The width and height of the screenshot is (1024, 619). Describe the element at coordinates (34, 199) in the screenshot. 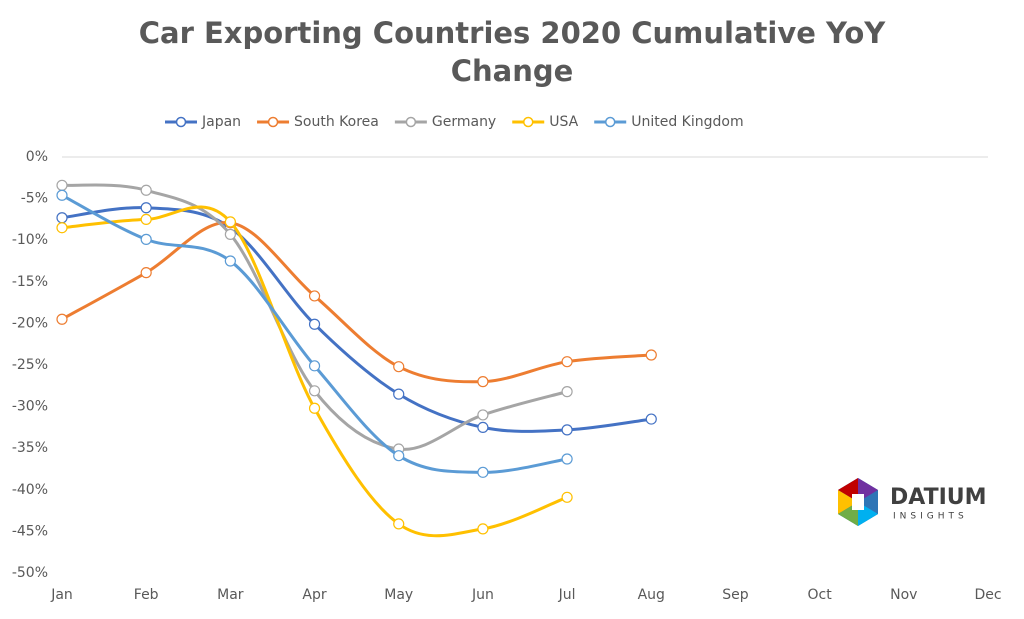

I see `y-tick-label: -5%` at that location.